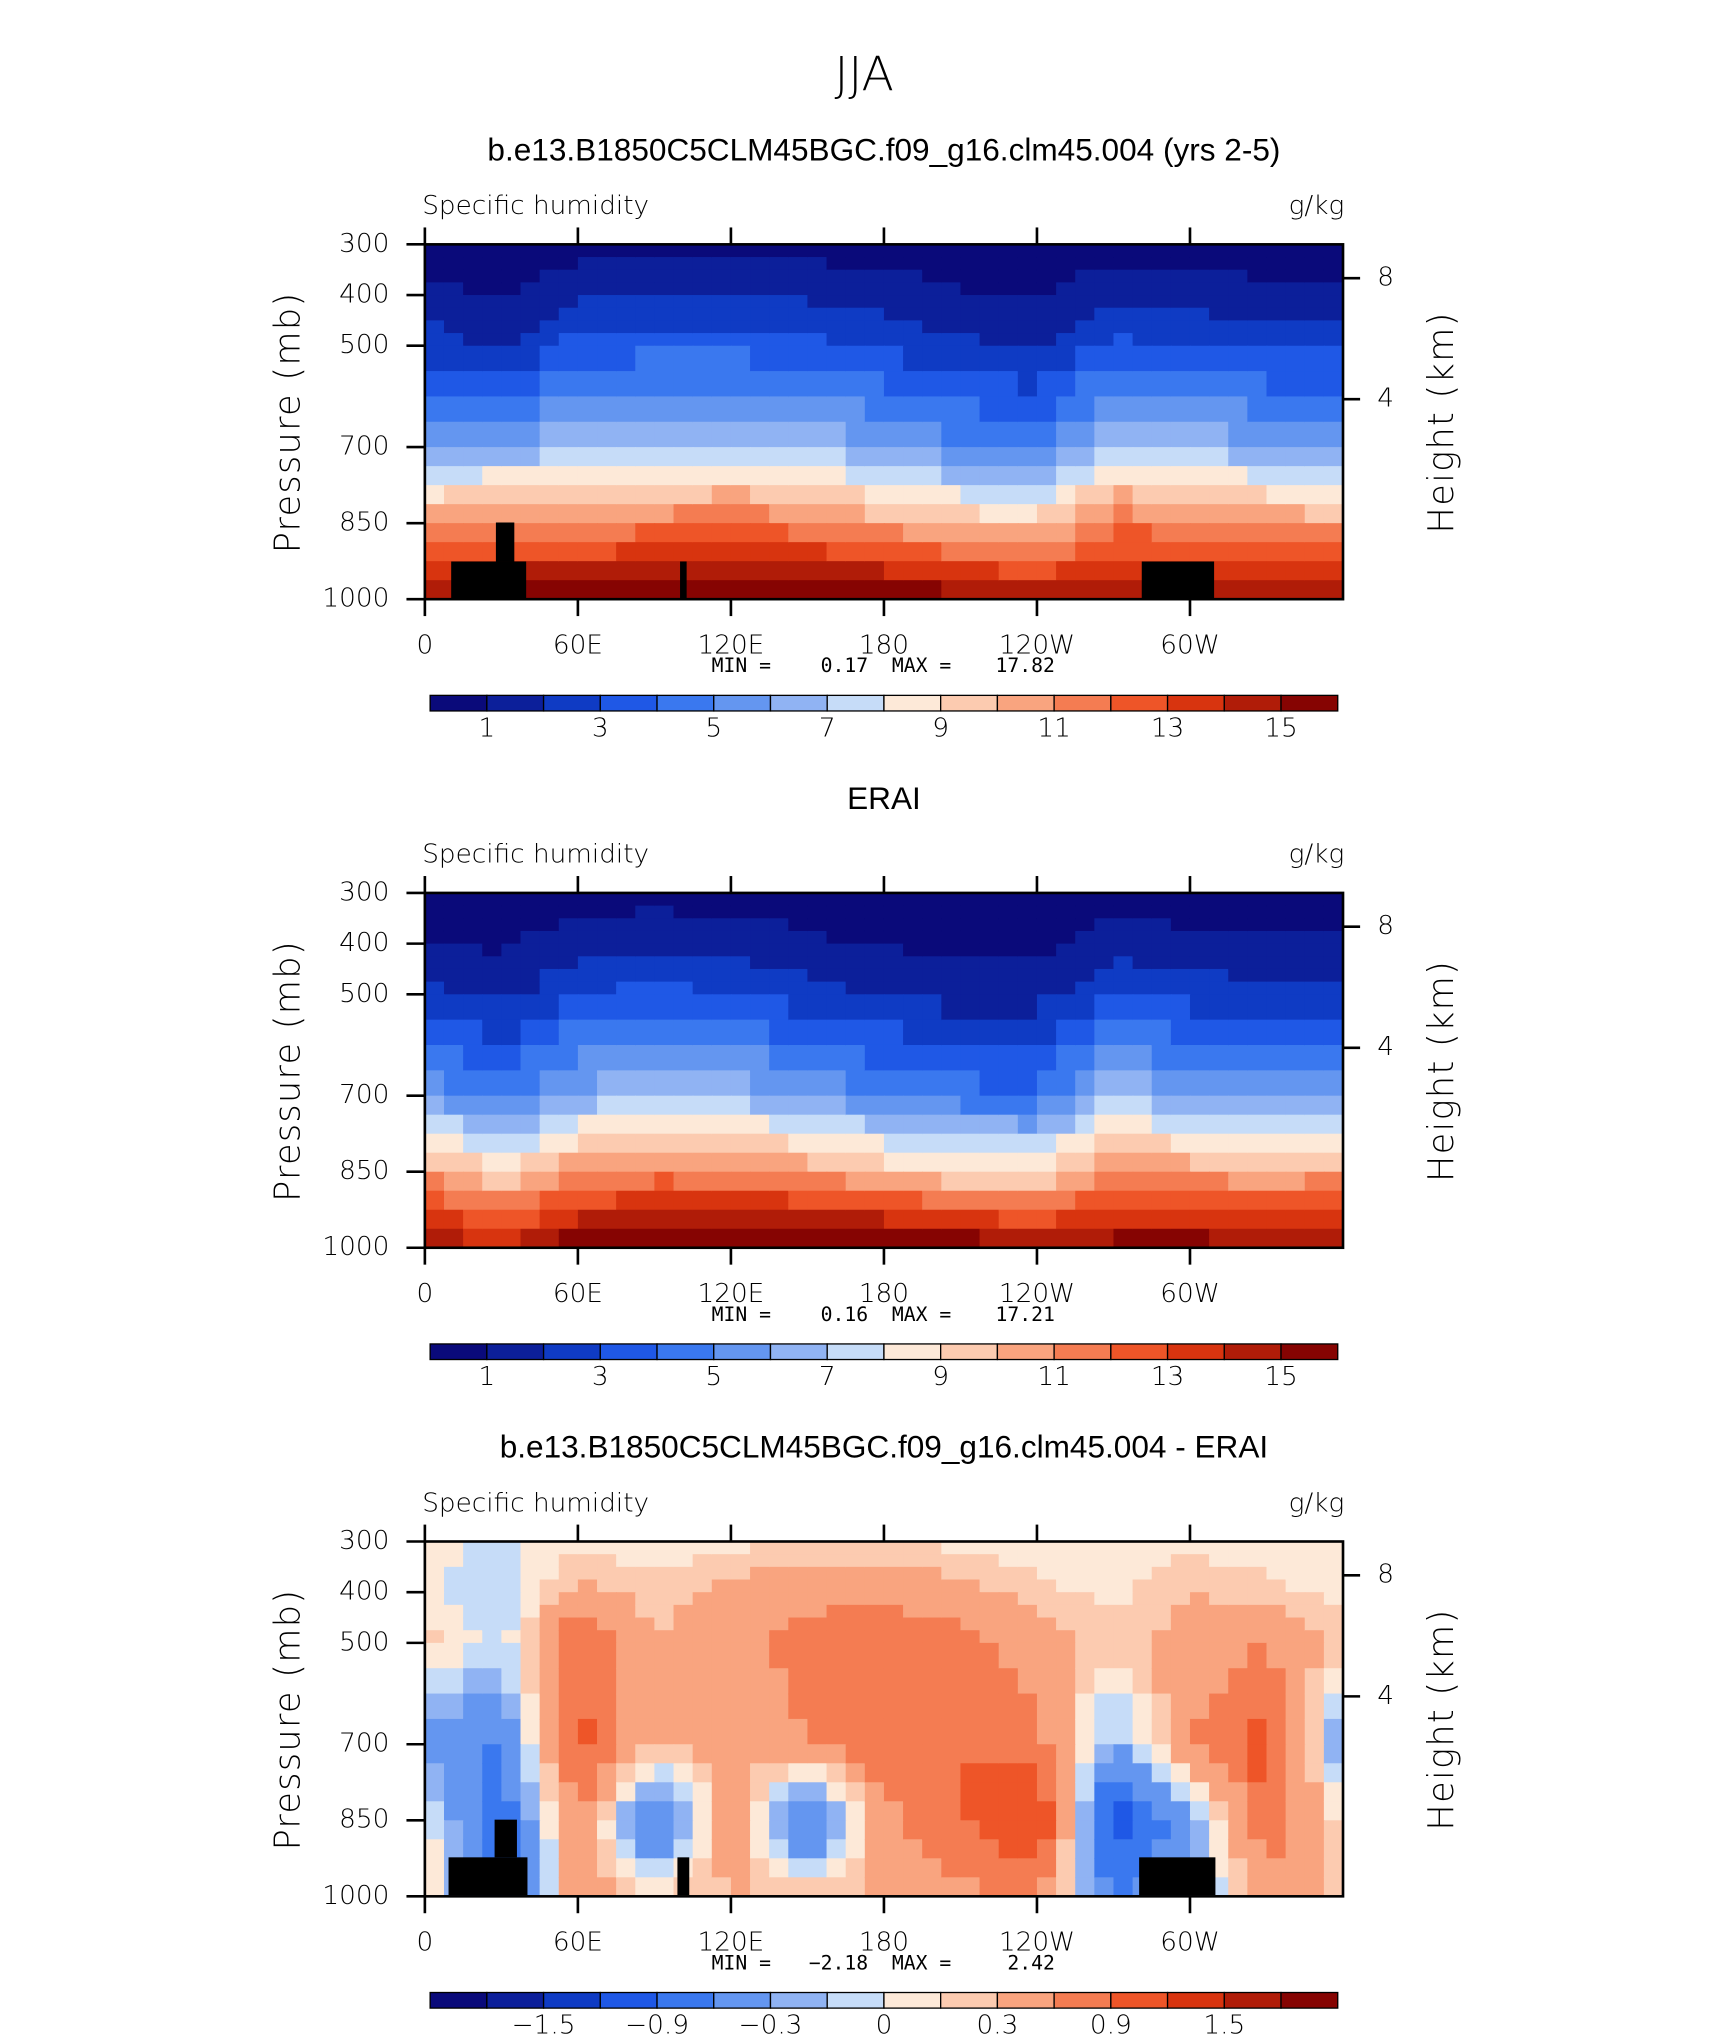 This screenshot has height=2038, width=1710. What do you see at coordinates (544, 2024) in the screenshot?
I see `colorbar-label: −1.5` at bounding box center [544, 2024].